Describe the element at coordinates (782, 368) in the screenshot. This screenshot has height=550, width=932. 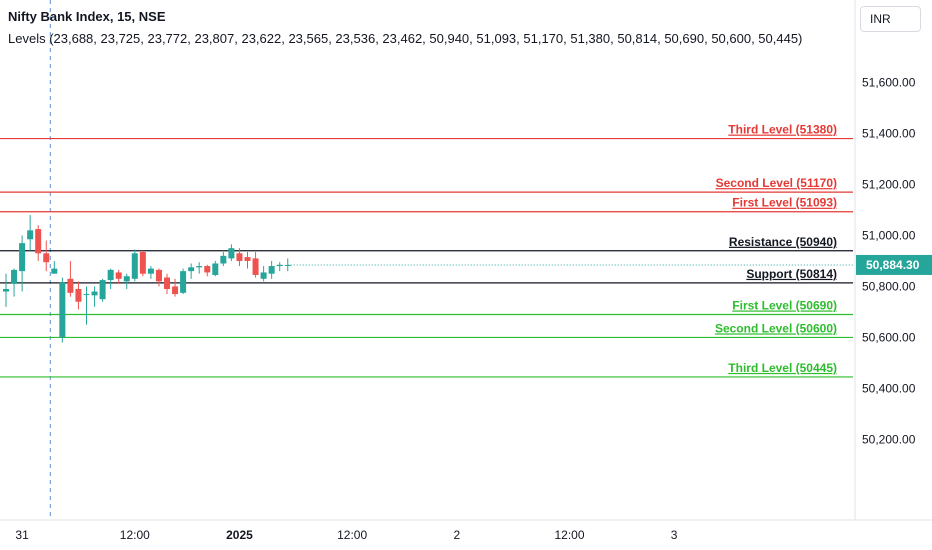
I see `level-label: Third Level (50445)` at that location.